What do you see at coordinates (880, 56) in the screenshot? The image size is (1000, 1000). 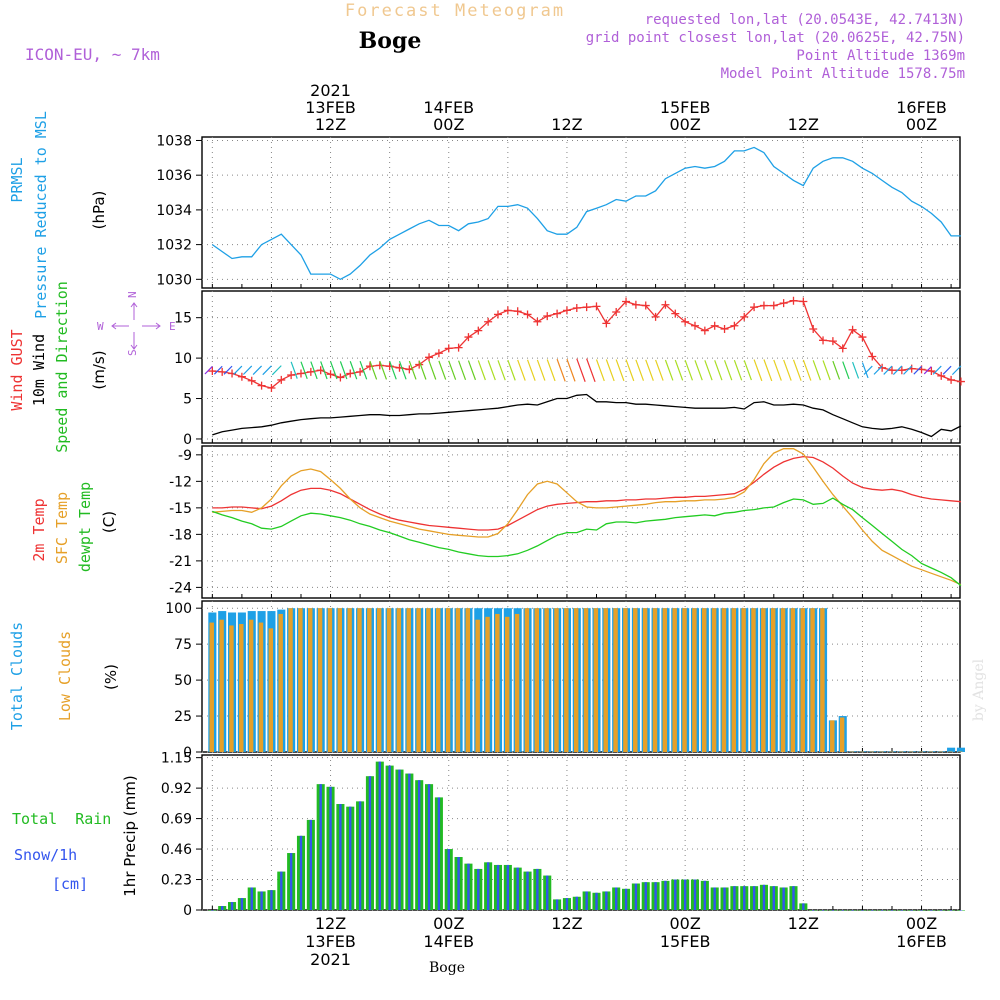 I see `point-altitude: Point Altitude 1369m` at bounding box center [880, 56].